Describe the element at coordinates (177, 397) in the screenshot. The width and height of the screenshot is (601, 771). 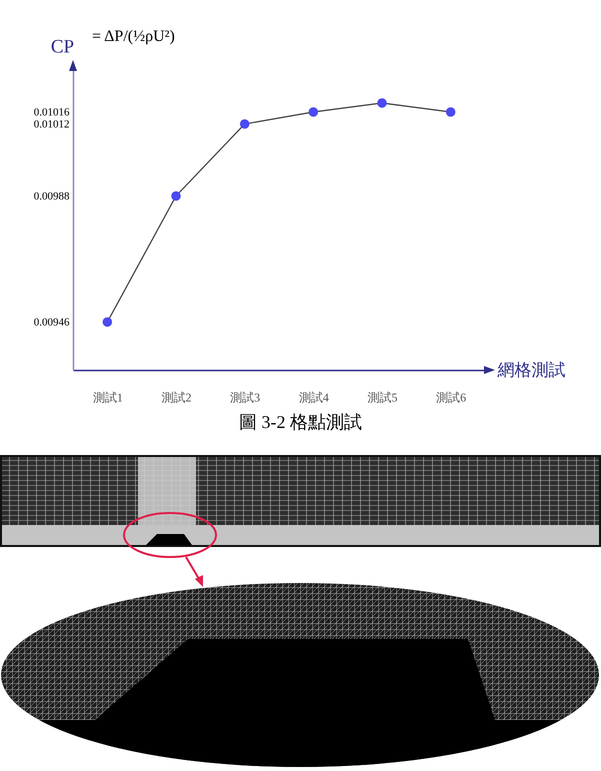
I see `x-tick-label: 測試2` at that location.